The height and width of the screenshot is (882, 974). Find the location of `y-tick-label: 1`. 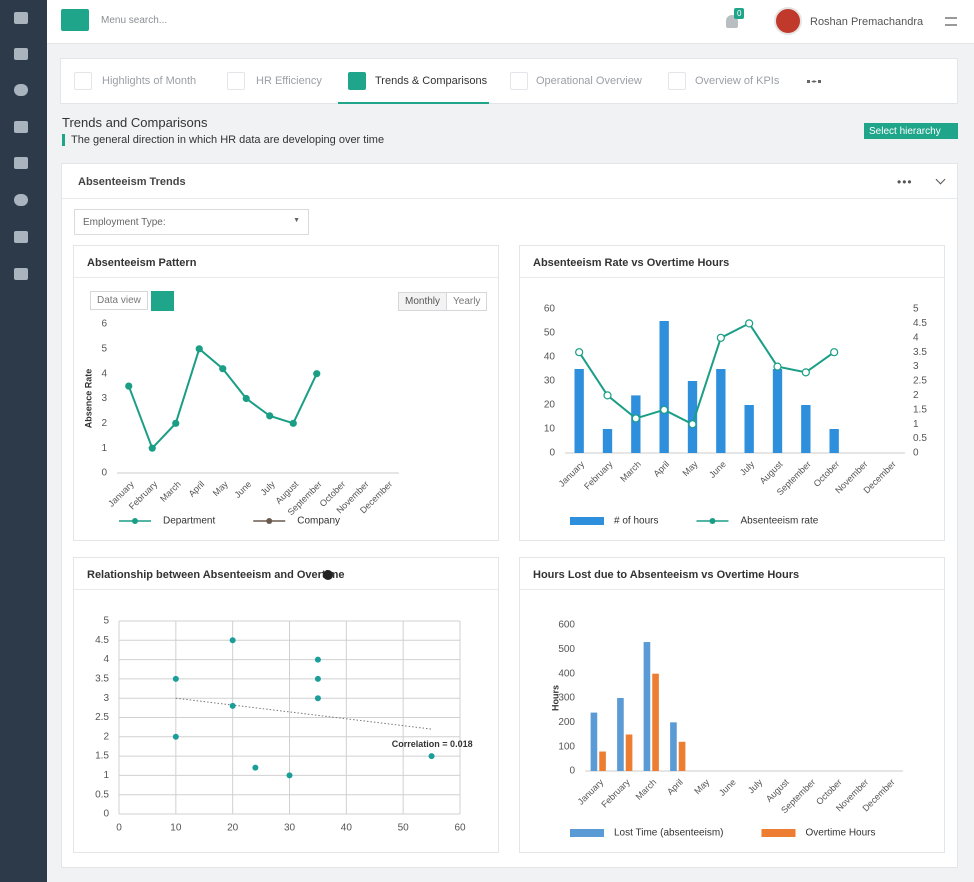

y-tick-label: 1 is located at coordinates (106, 775).